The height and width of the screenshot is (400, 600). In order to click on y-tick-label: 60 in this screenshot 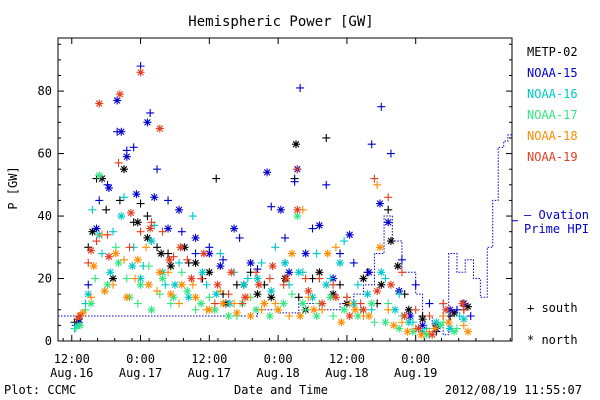, I will do `click(45, 154)`.